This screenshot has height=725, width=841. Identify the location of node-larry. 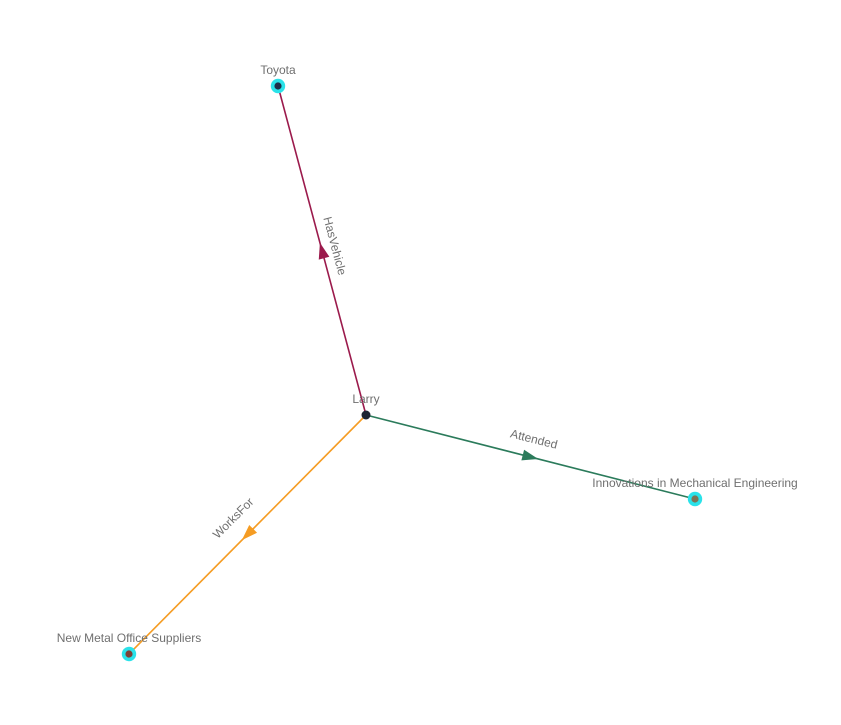
(366, 415).